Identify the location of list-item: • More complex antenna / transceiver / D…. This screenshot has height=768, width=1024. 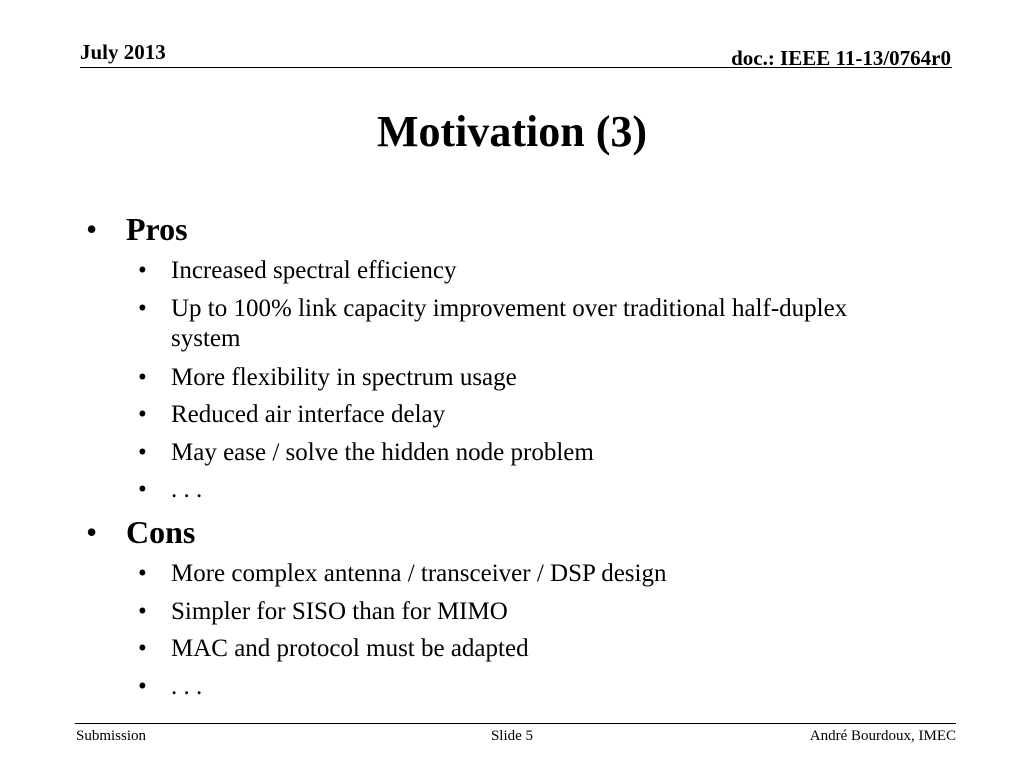
(518, 574).